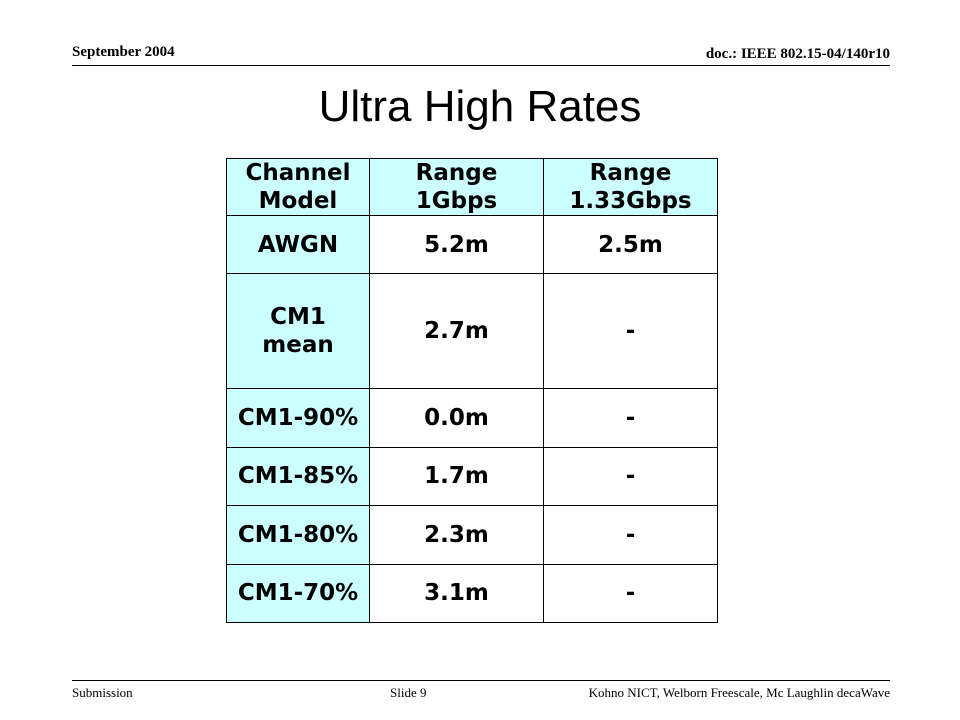 The width and height of the screenshot is (960, 720). I want to click on model-cell: CM1-85%, so click(298, 476).